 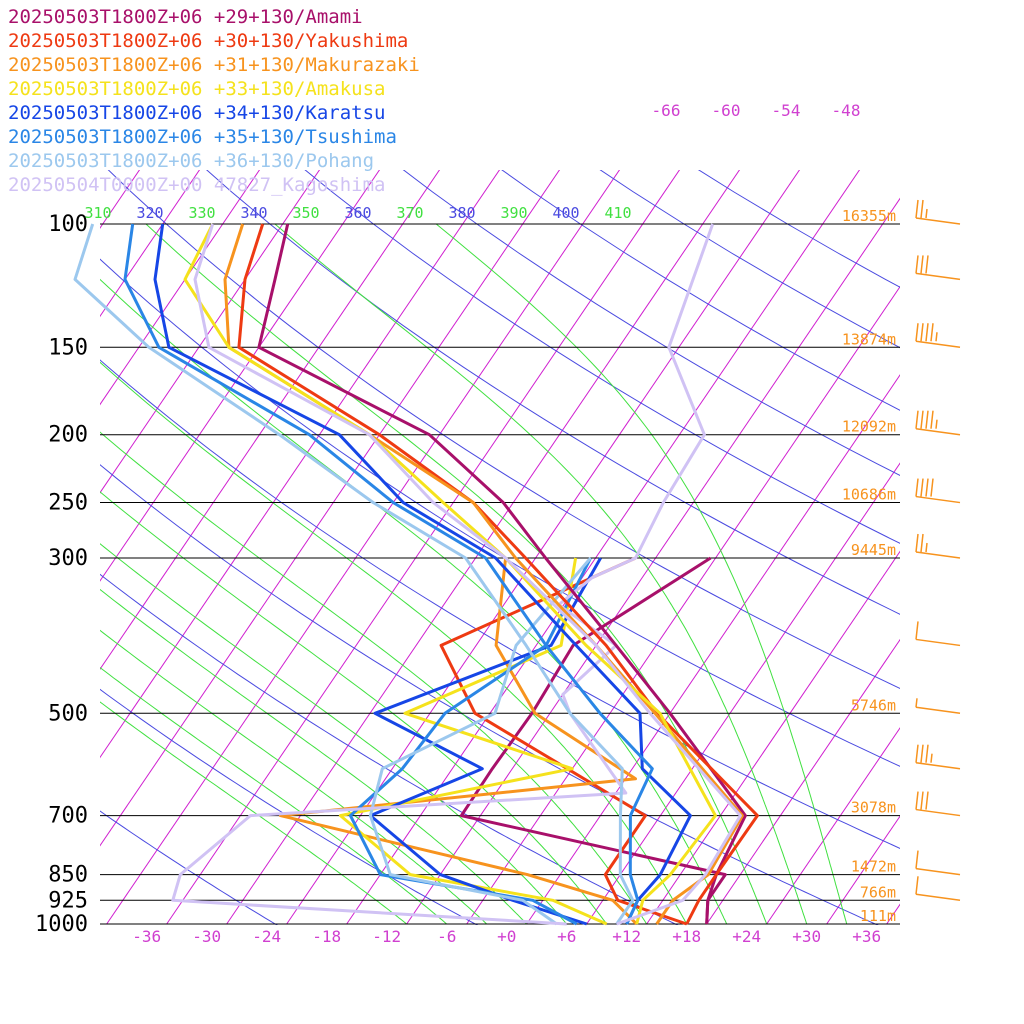 I want to click on pressure-tick-label: 300, so click(x=68, y=558).